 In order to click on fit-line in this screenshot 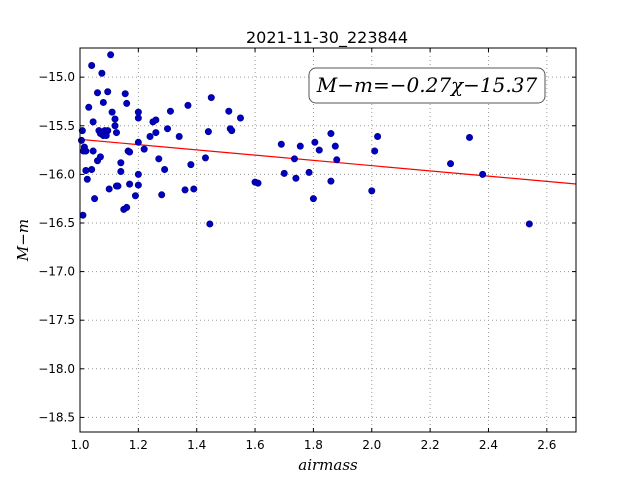, I will do `click(328, 161)`.